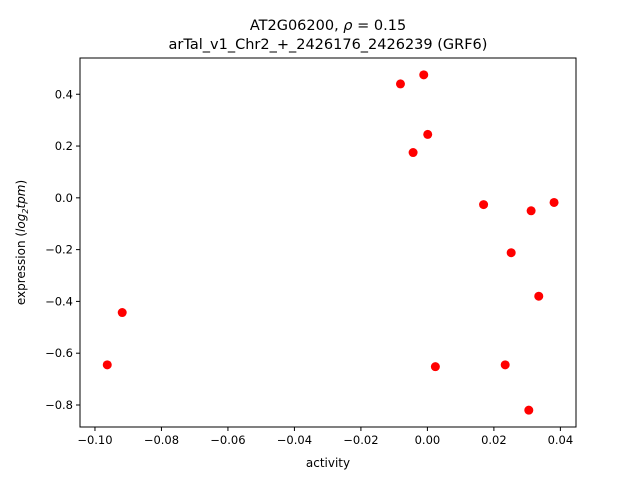 This screenshot has height=480, width=640. What do you see at coordinates (227, 440) in the screenshot?
I see `x-tick-label: −0.06` at bounding box center [227, 440].